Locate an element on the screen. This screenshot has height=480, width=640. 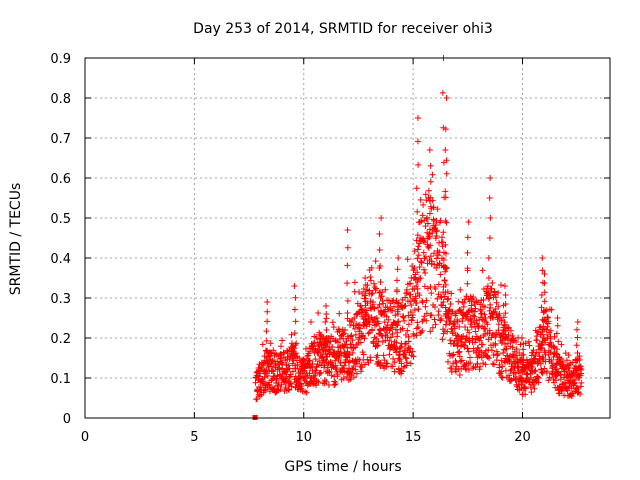
y-tick-label: 0.8 is located at coordinates (60, 99).